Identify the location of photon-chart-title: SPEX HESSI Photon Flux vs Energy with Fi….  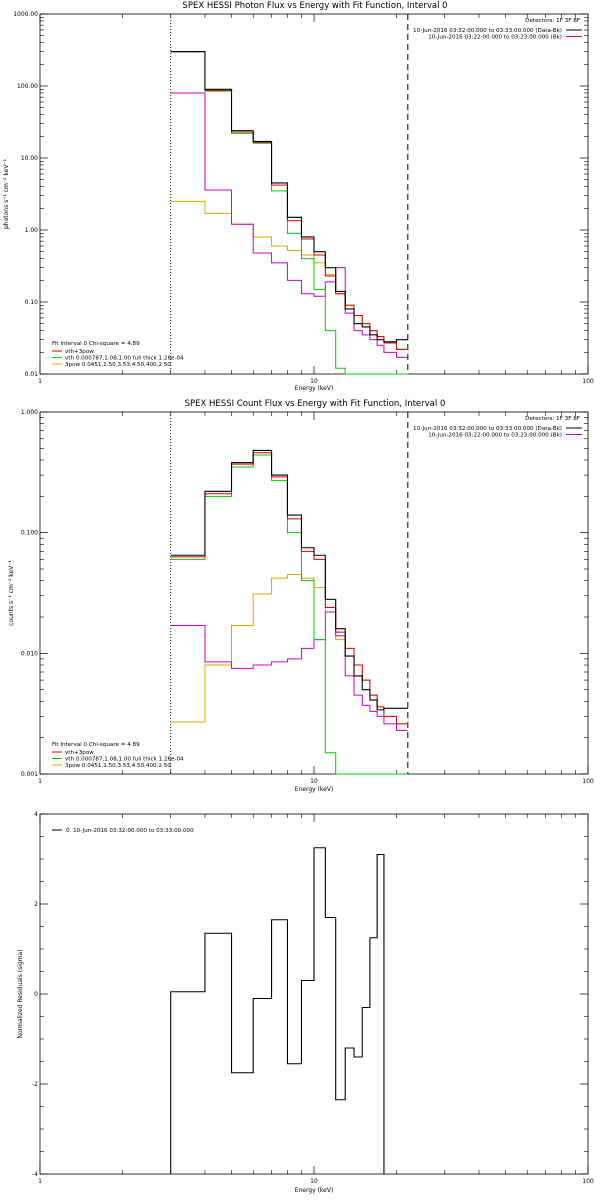
(314, 6).